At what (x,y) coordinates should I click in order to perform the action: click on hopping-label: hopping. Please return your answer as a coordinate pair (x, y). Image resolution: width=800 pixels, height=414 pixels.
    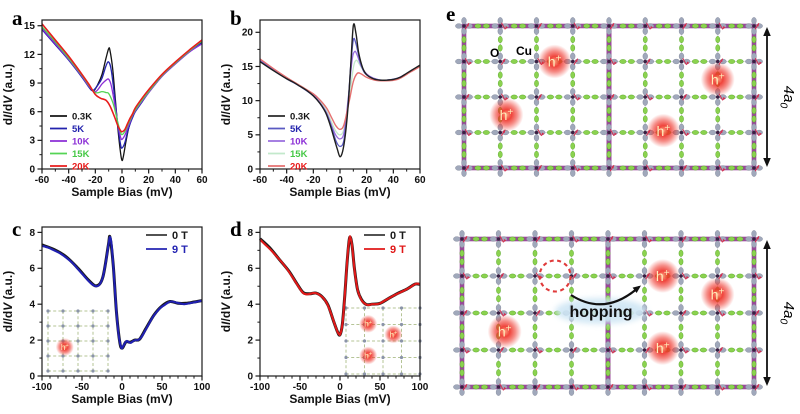
    Looking at the image, I should click on (600, 312).